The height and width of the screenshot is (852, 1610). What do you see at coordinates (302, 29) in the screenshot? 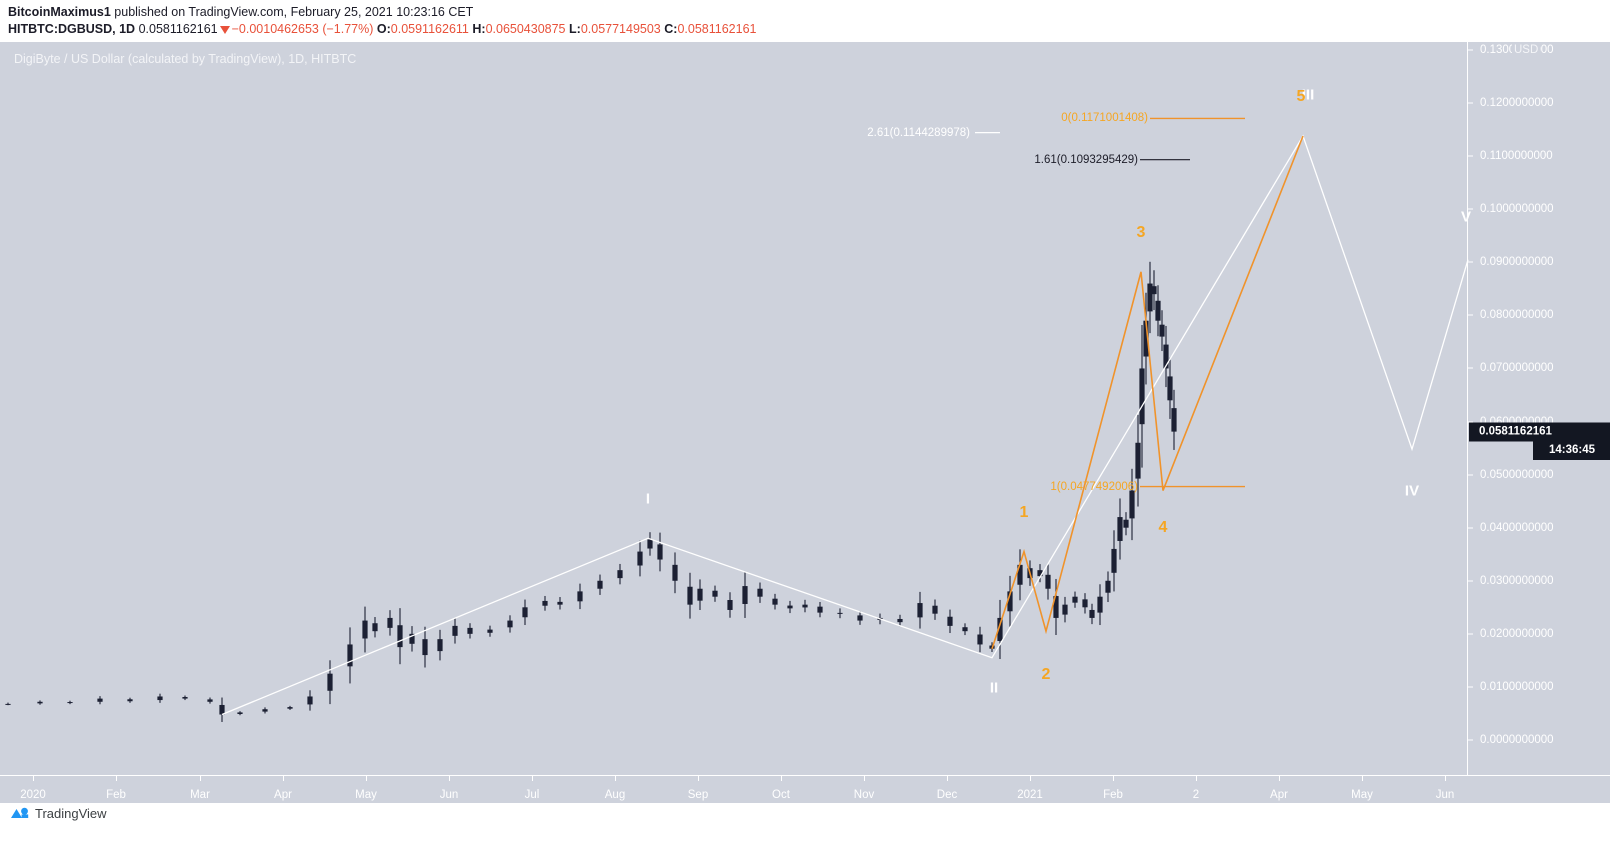
I see `price-change: −0.0010462653 (−1.77%)` at bounding box center [302, 29].